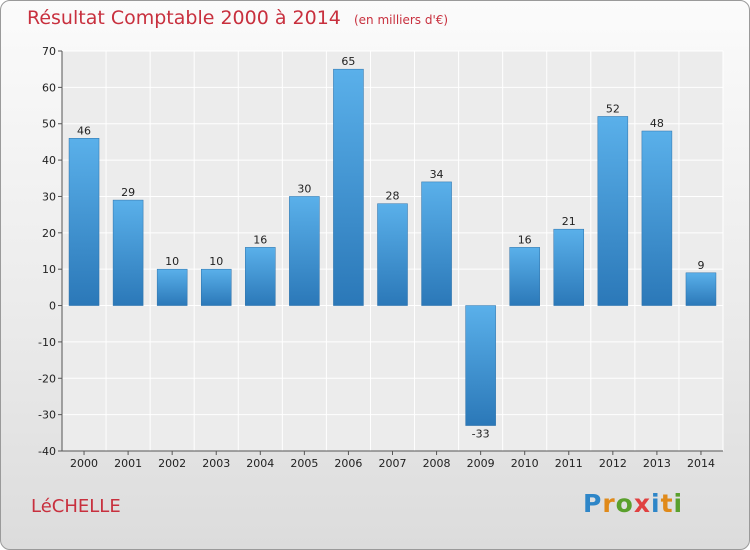 This screenshot has height=550, width=750. I want to click on value-label: -33, so click(481, 434).